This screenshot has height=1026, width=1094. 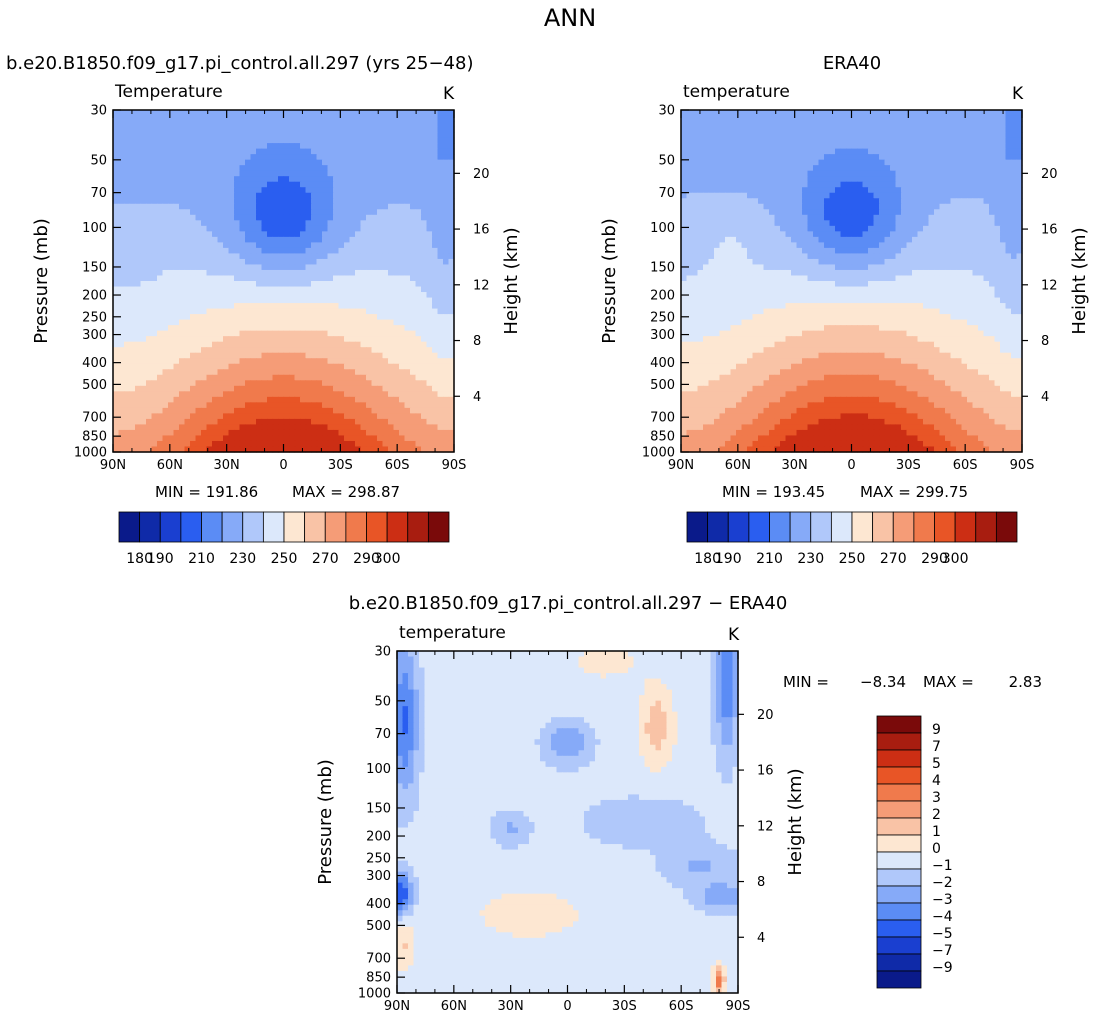 What do you see at coordinates (94, 267) in the screenshot?
I see `panel1-pressure-tick-label: 150` at bounding box center [94, 267].